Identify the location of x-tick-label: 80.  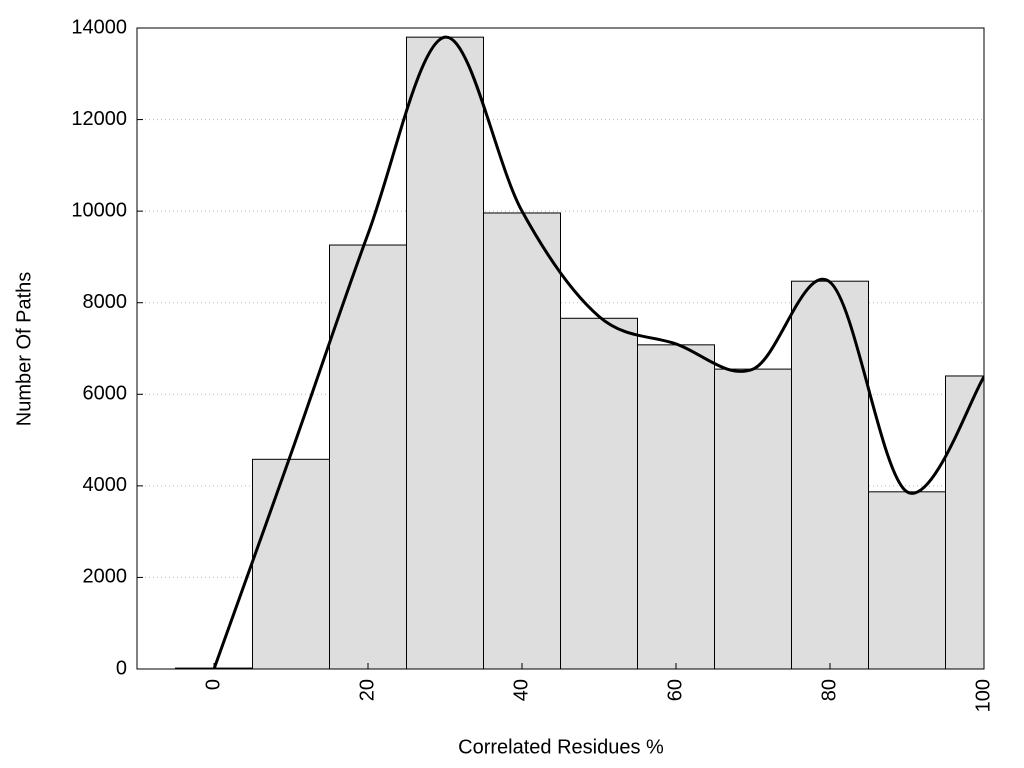
(829, 690).